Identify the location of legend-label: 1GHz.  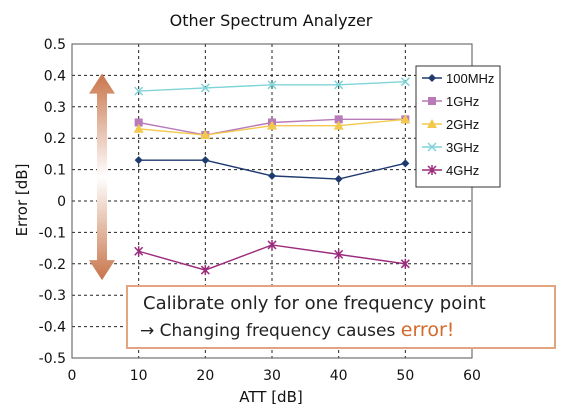
(462, 101).